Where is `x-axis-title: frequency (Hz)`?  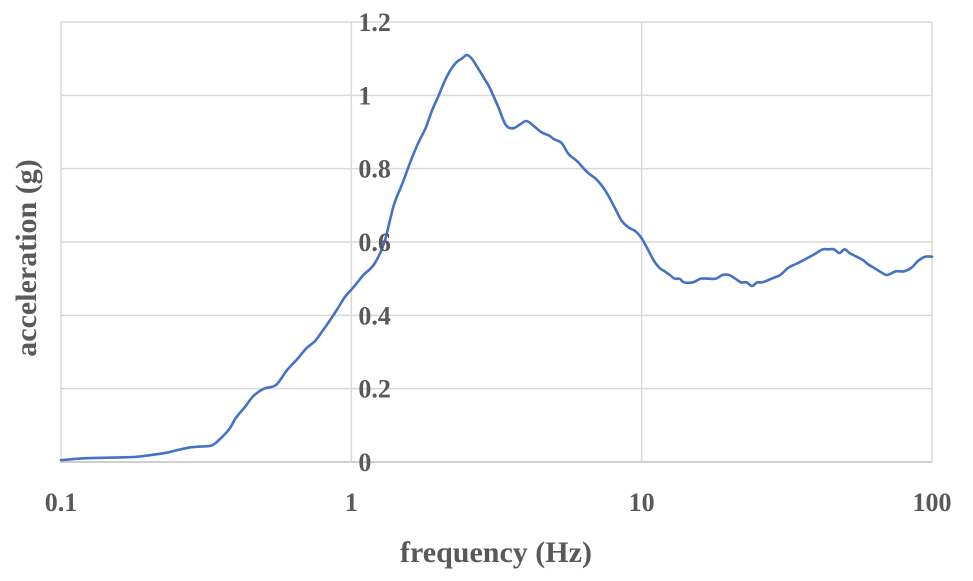 x-axis-title: frequency (Hz) is located at coordinates (496, 552).